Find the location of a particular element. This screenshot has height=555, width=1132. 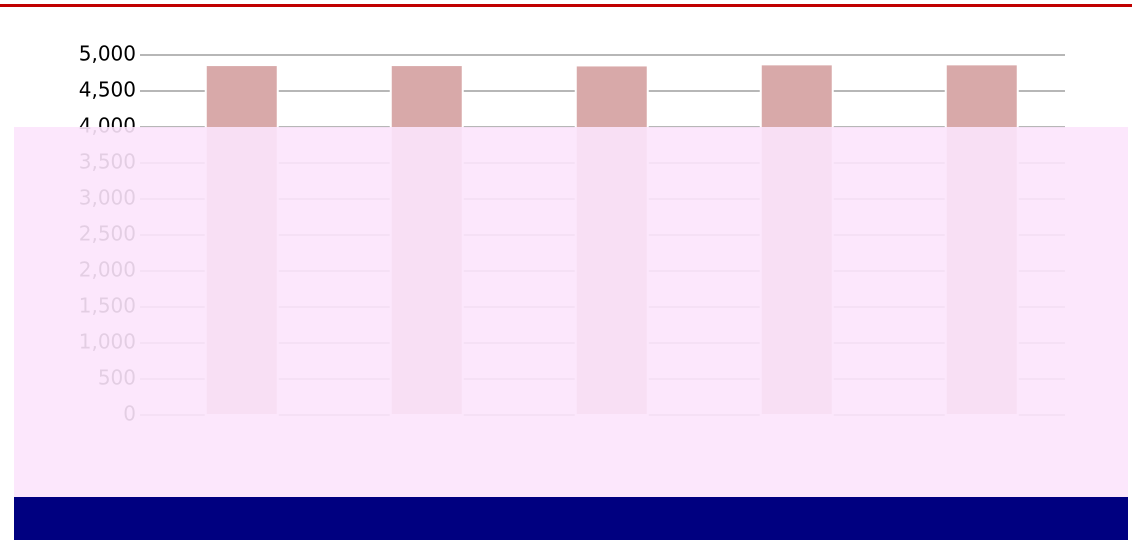

header-rule is located at coordinates (566, 5).